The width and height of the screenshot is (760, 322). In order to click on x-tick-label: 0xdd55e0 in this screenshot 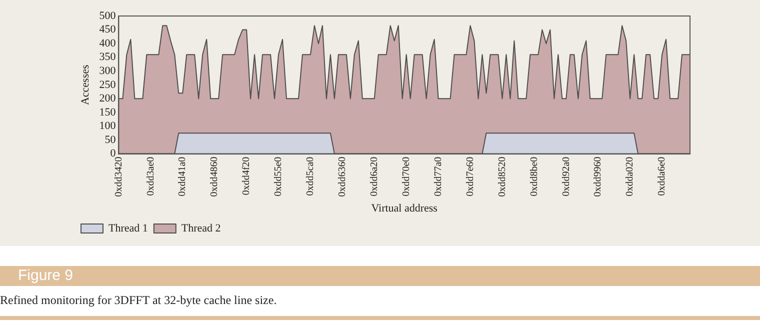, I will do `click(278, 176)`.